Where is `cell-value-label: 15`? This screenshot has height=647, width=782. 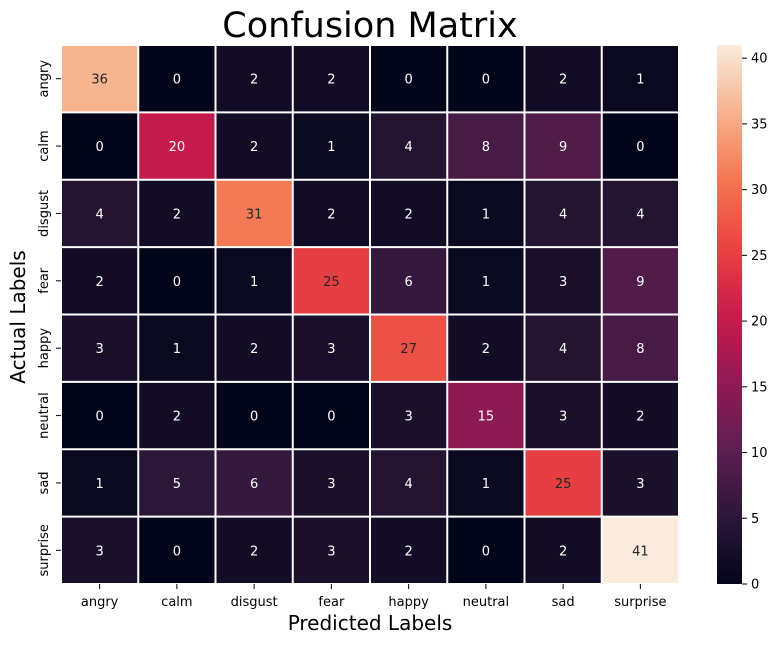
cell-value-label: 15 is located at coordinates (486, 417).